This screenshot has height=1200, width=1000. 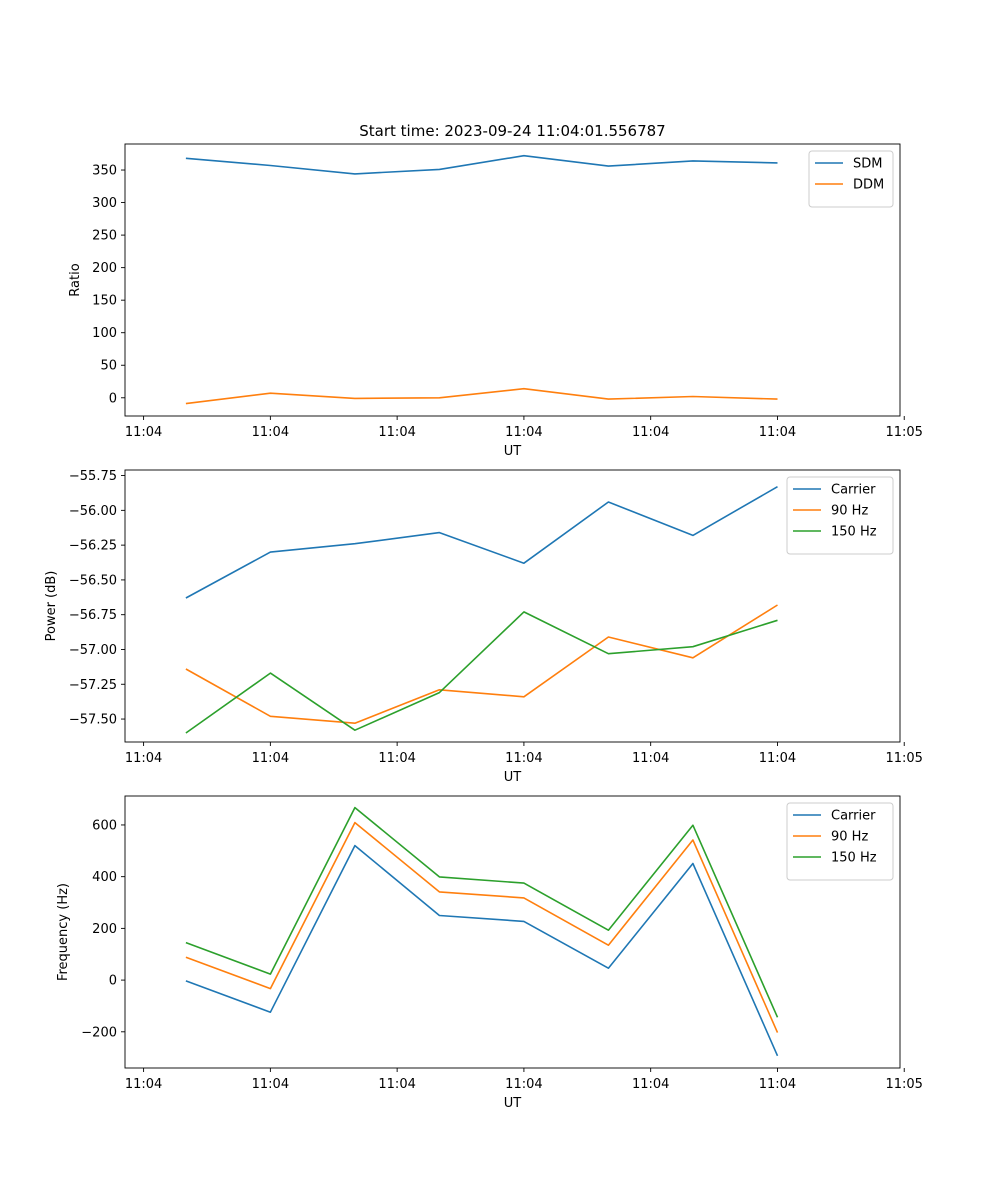 I want to click on y-tick-label: −57.25, so click(x=93, y=685).